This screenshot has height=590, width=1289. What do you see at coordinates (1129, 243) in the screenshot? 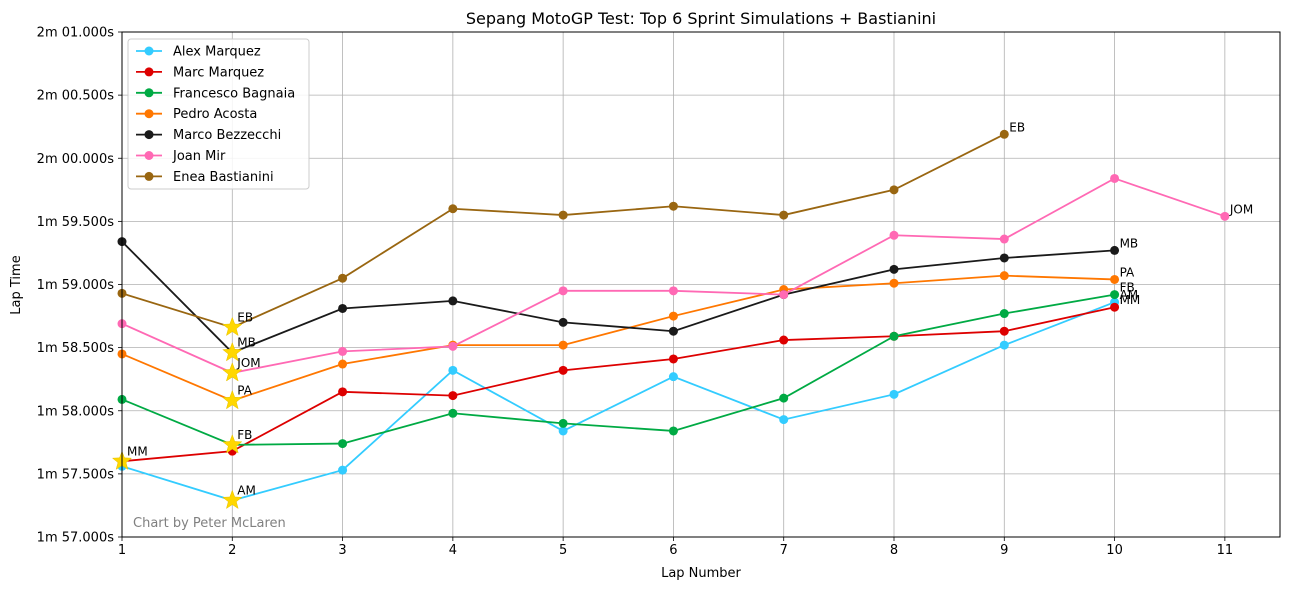
I see `final-lap-label: MB` at bounding box center [1129, 243].